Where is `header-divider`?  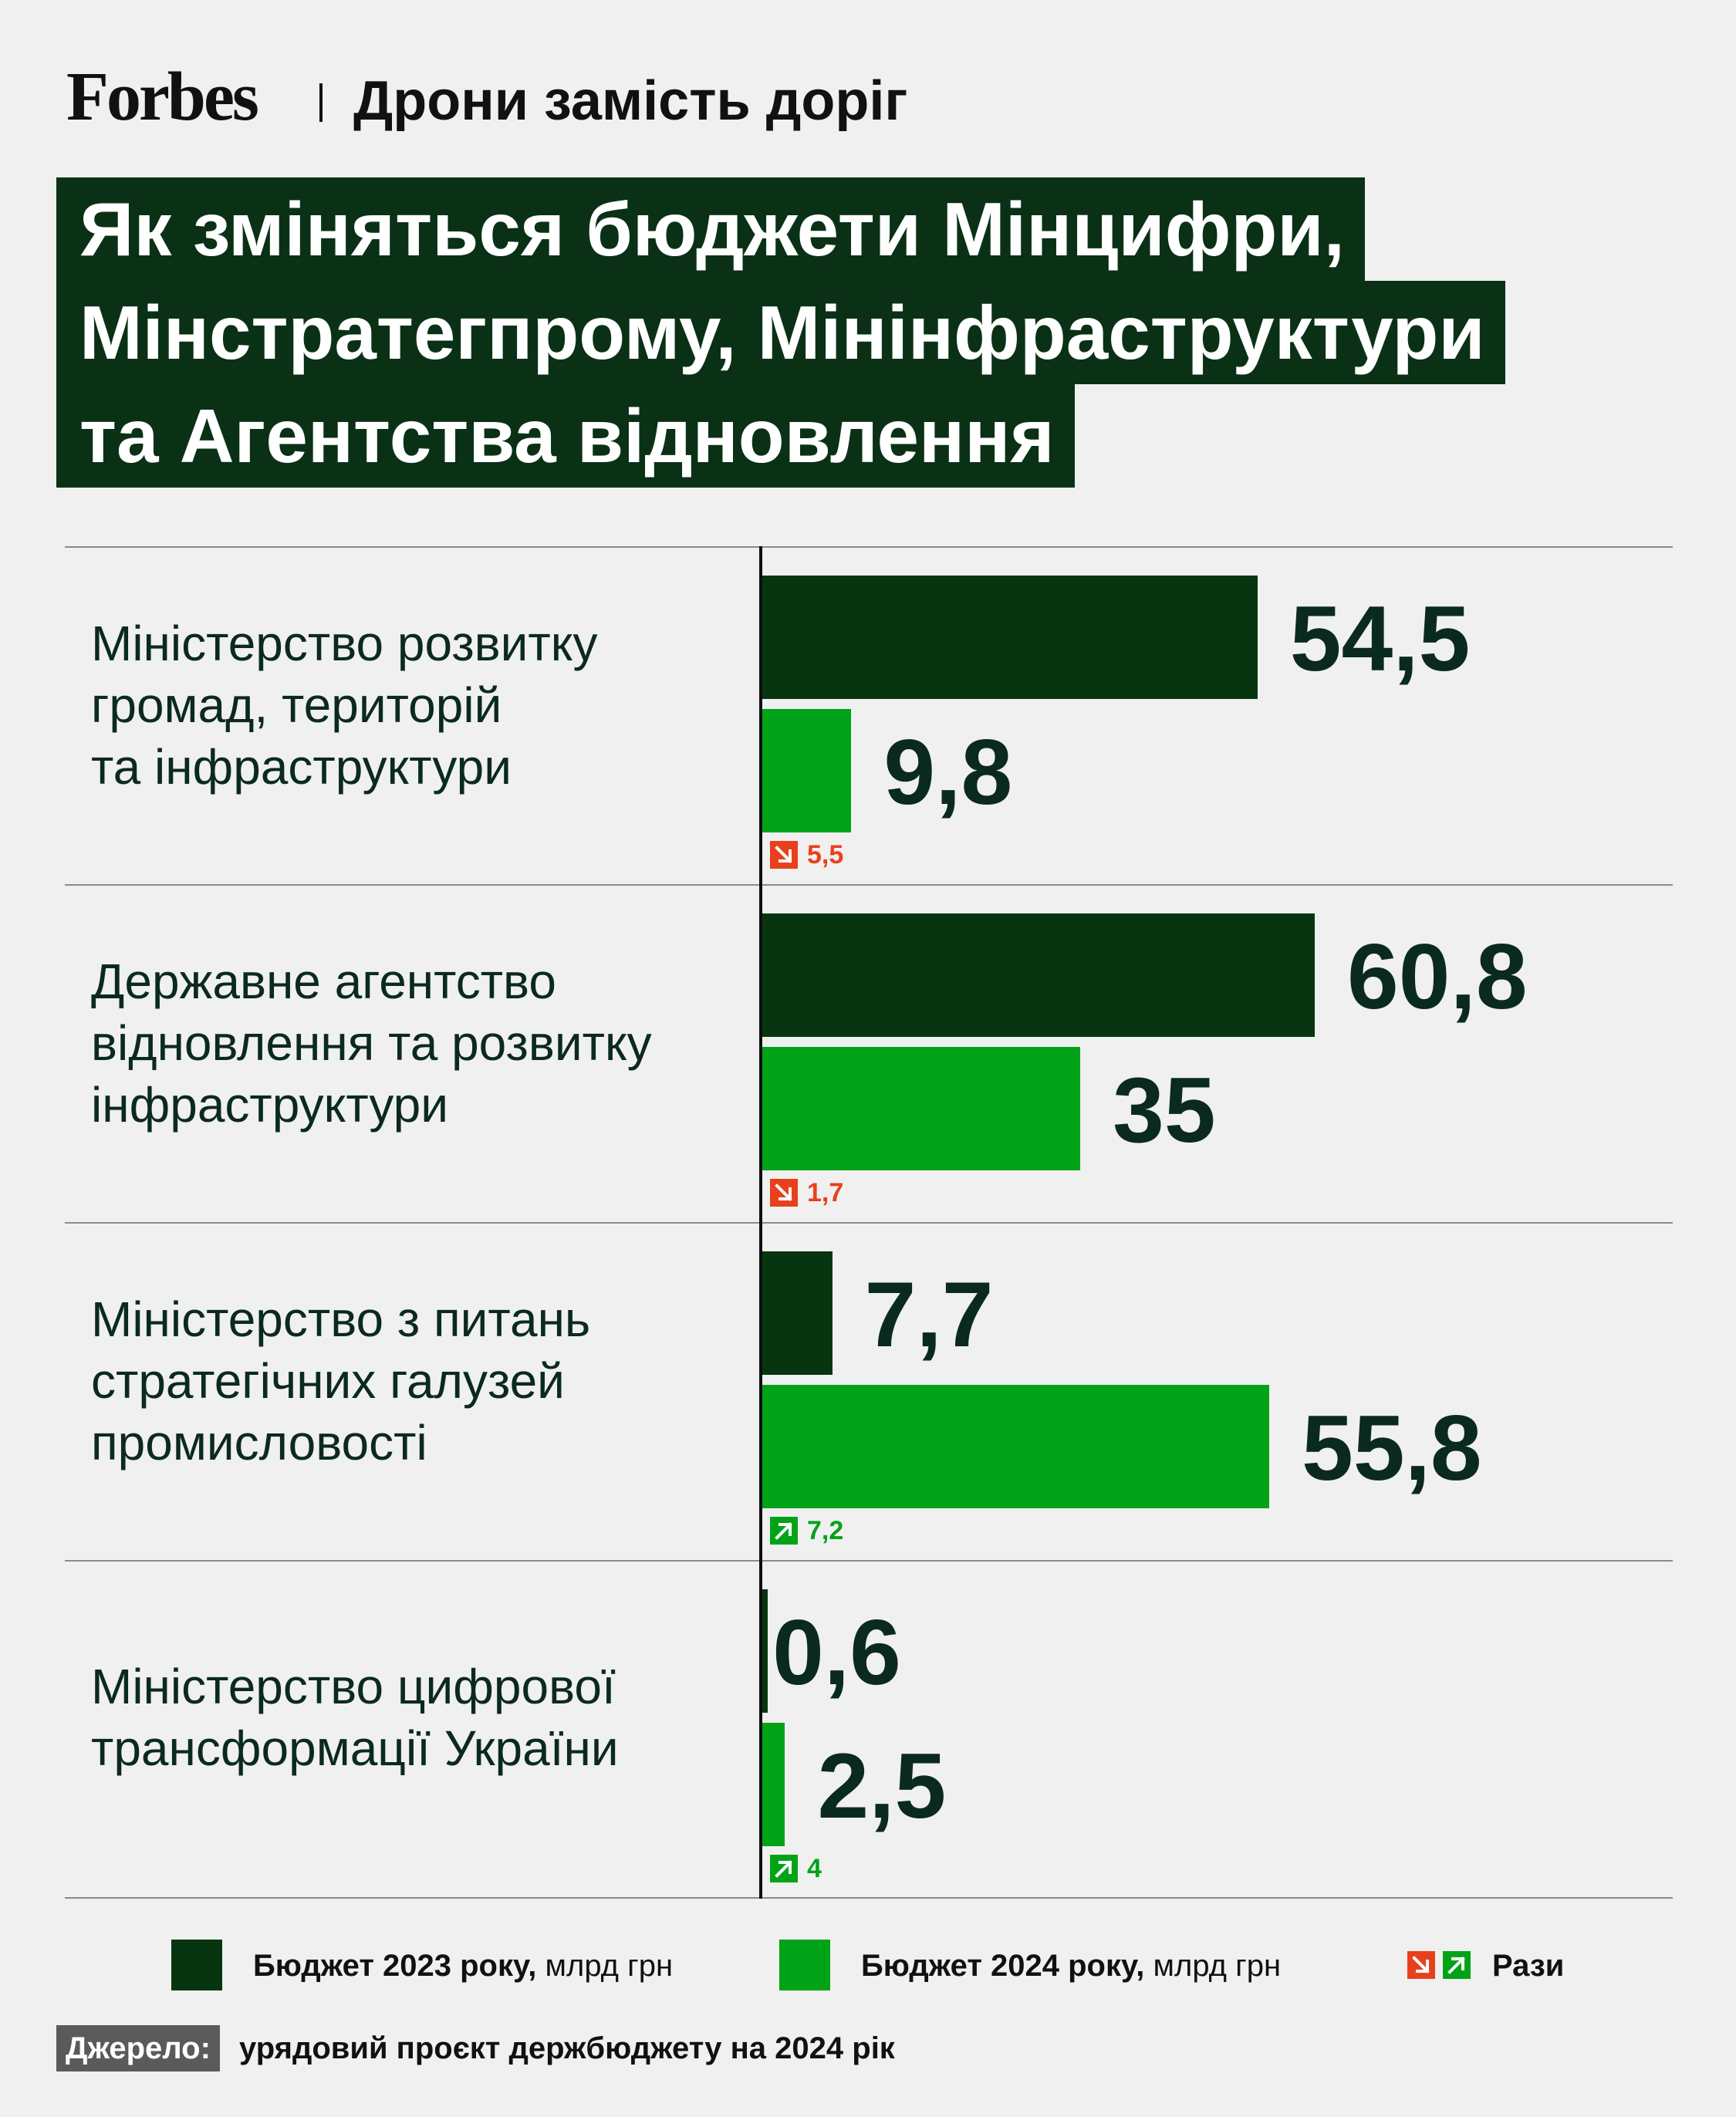 header-divider is located at coordinates (321, 102).